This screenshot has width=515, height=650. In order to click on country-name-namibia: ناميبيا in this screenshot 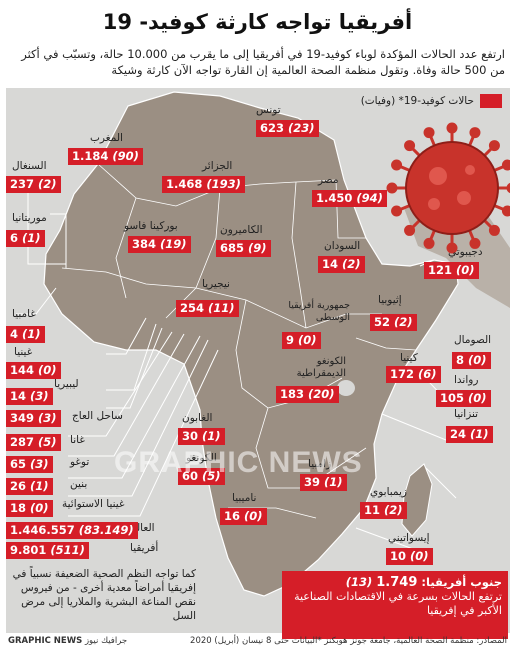, I will do `click(244, 498)`.